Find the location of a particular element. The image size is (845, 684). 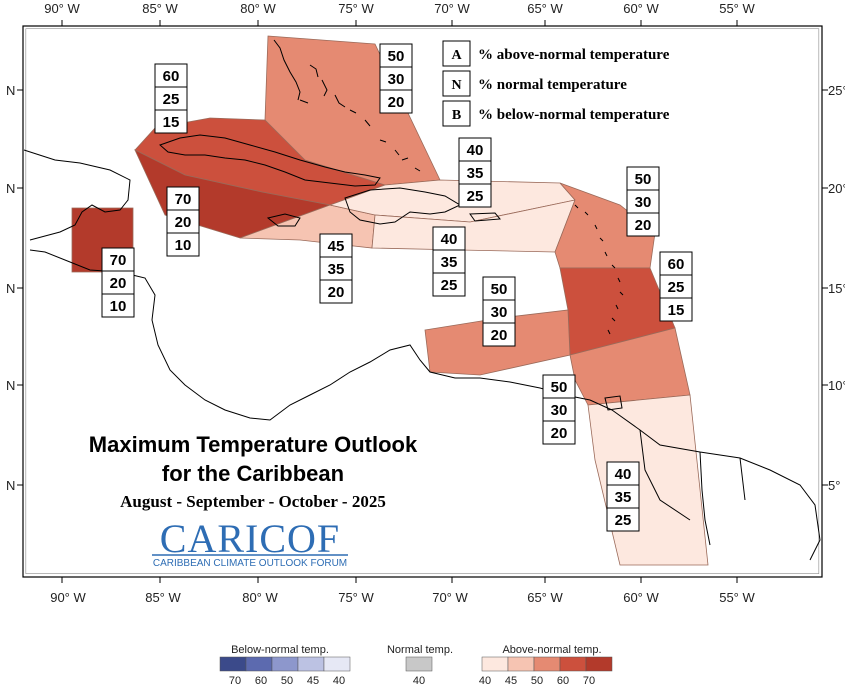

coast-south-america is located at coordinates (716, 485).